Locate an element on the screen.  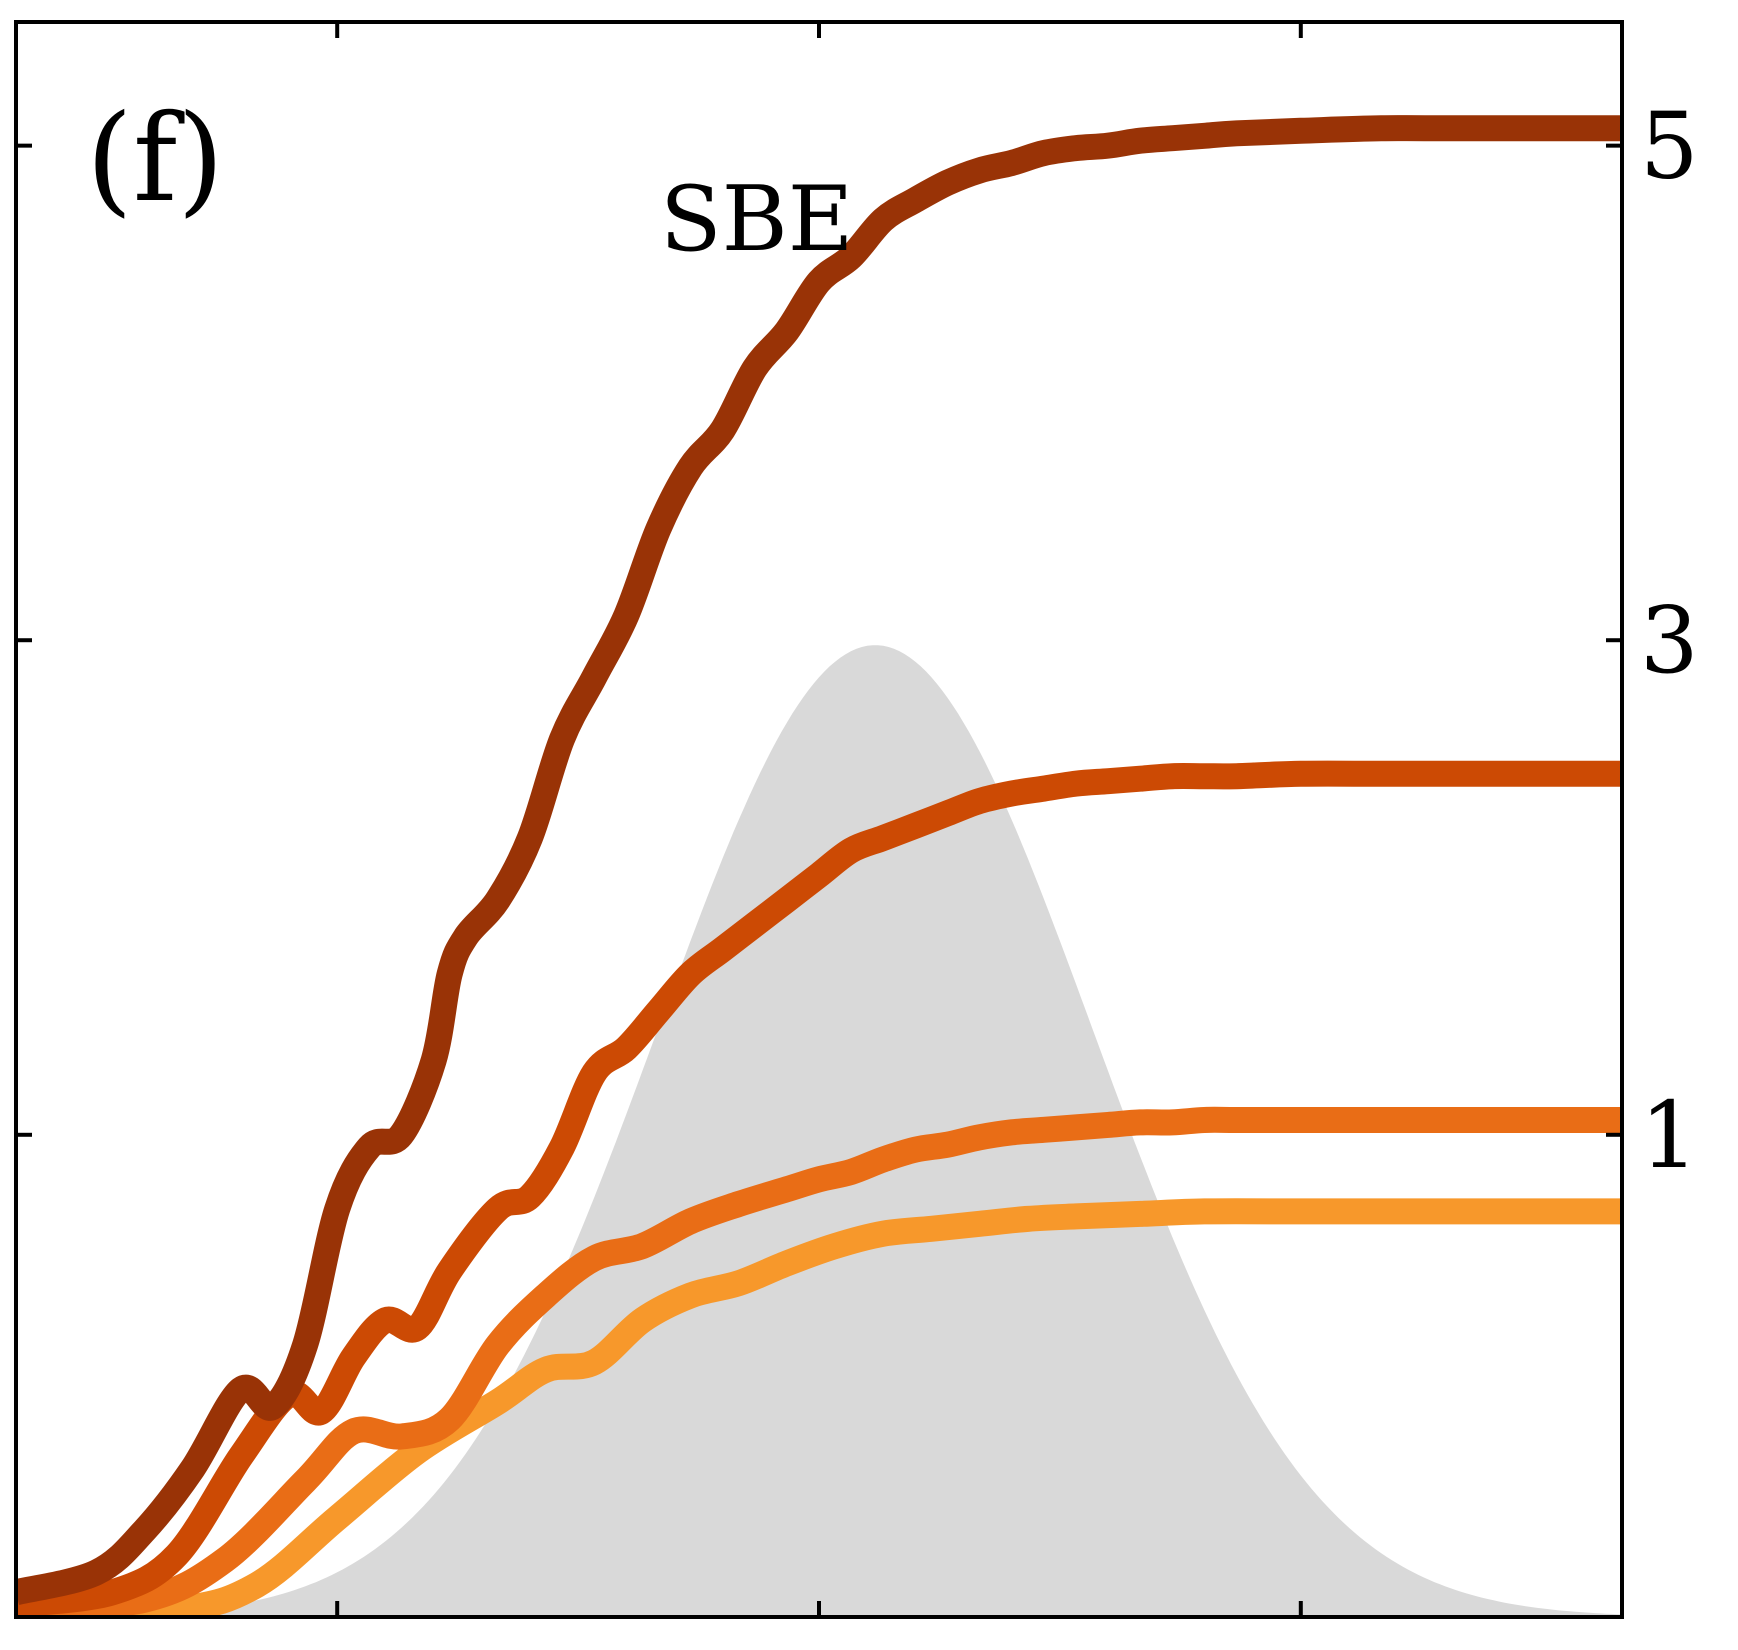
y-tick-label-3: 5 is located at coordinates (1669, 146).